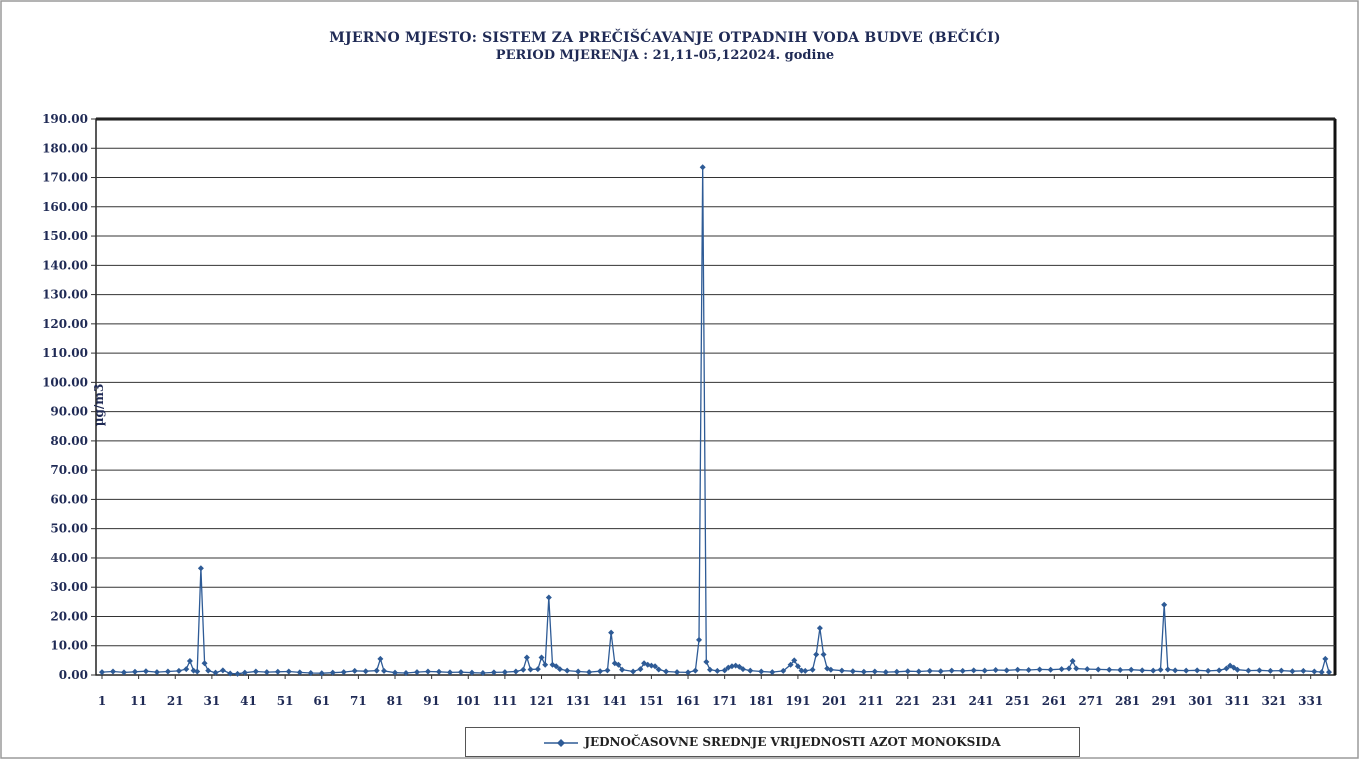  Describe the element at coordinates (65, 236) in the screenshot. I see `y-tick-label: 150.00` at that location.